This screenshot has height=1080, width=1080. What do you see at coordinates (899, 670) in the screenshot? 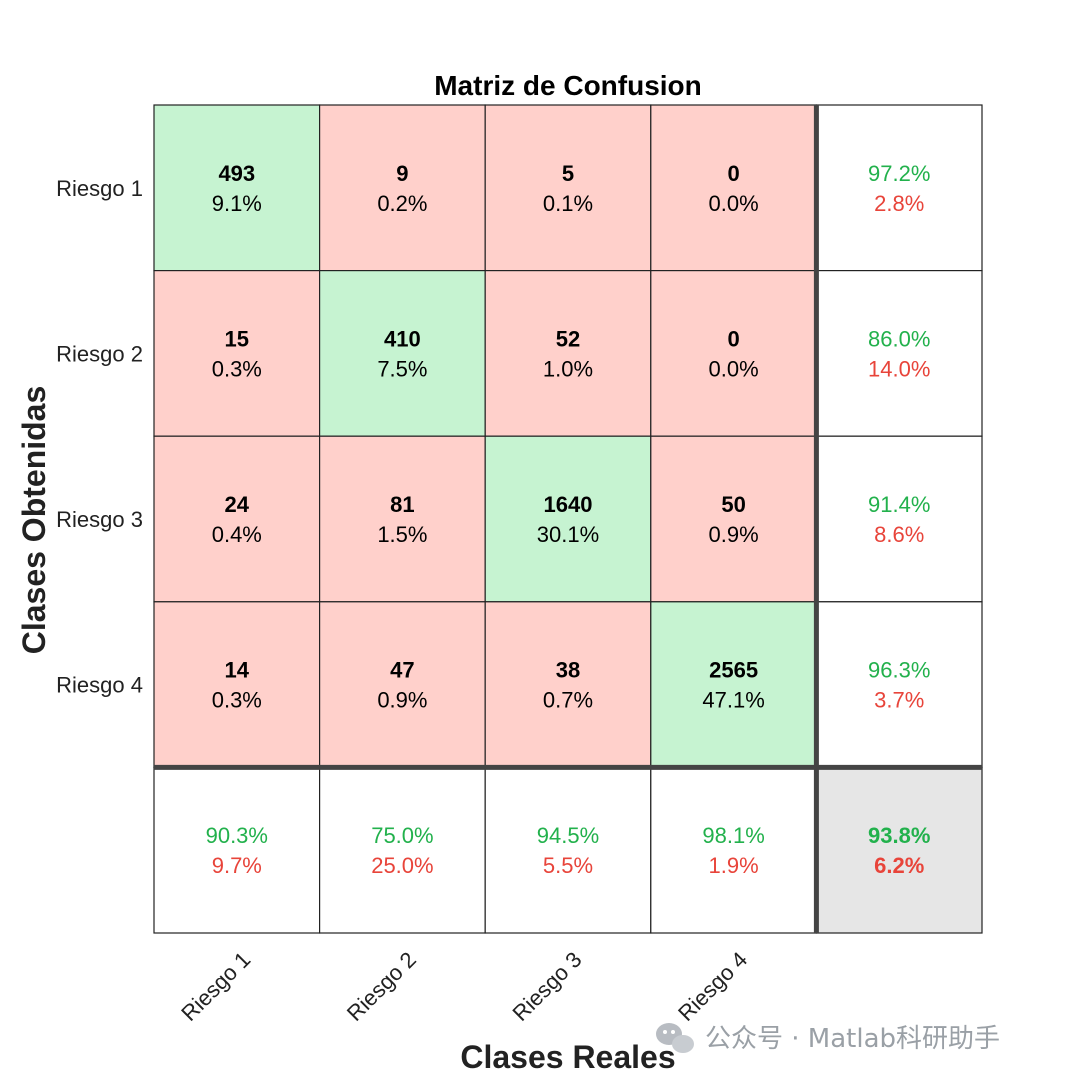
I see `row-precision: 96.3%` at bounding box center [899, 670].